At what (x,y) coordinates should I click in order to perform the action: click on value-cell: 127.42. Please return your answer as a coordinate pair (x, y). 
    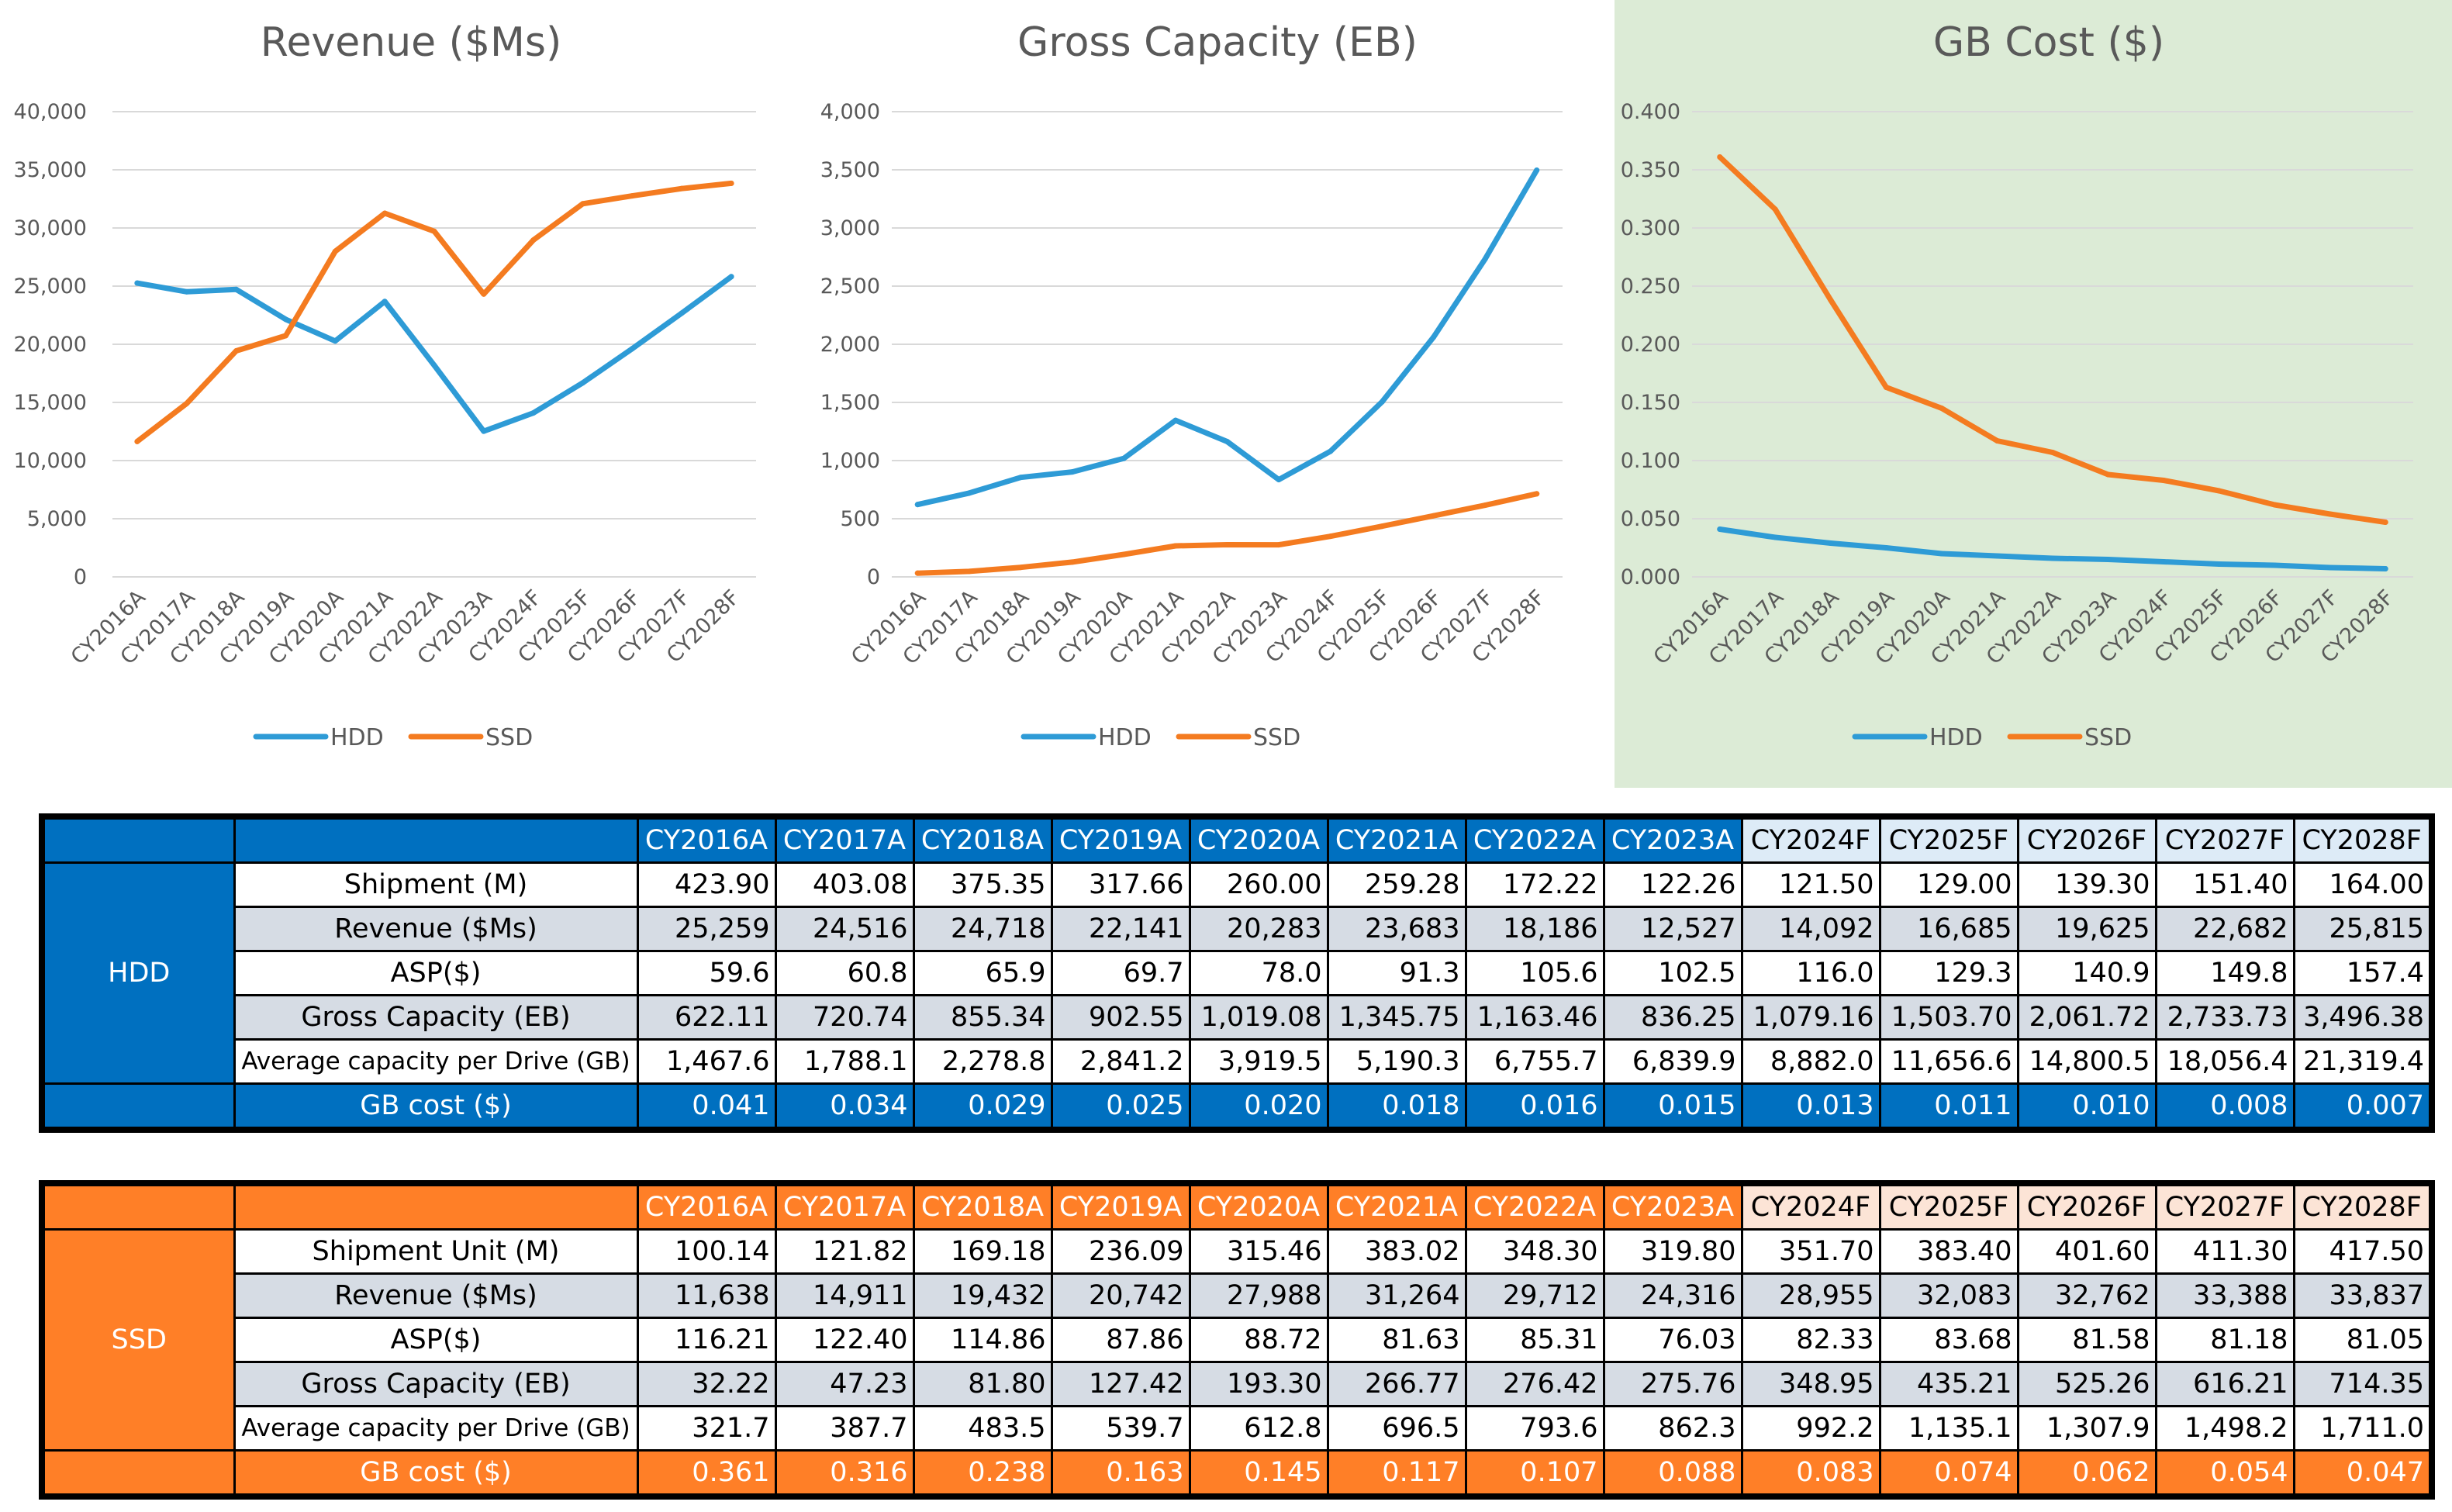
    Looking at the image, I should click on (1120, 1384).